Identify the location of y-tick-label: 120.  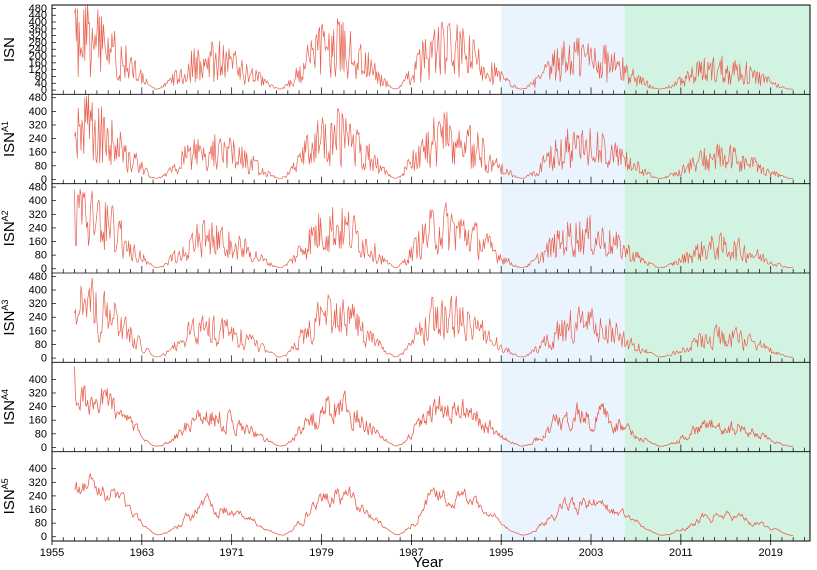
(38, 70).